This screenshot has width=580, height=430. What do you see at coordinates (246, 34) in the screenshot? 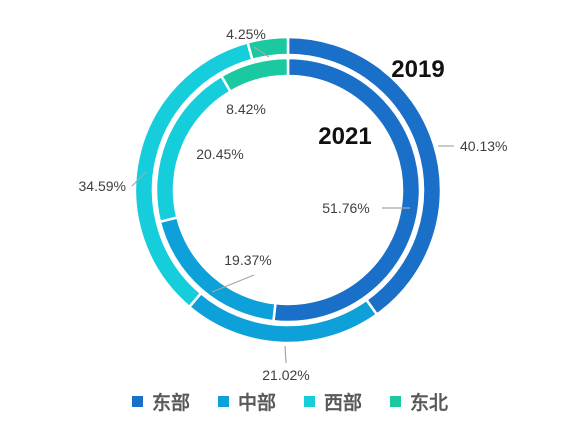
I see `outer-data-label-northeast: 4.25%` at bounding box center [246, 34].